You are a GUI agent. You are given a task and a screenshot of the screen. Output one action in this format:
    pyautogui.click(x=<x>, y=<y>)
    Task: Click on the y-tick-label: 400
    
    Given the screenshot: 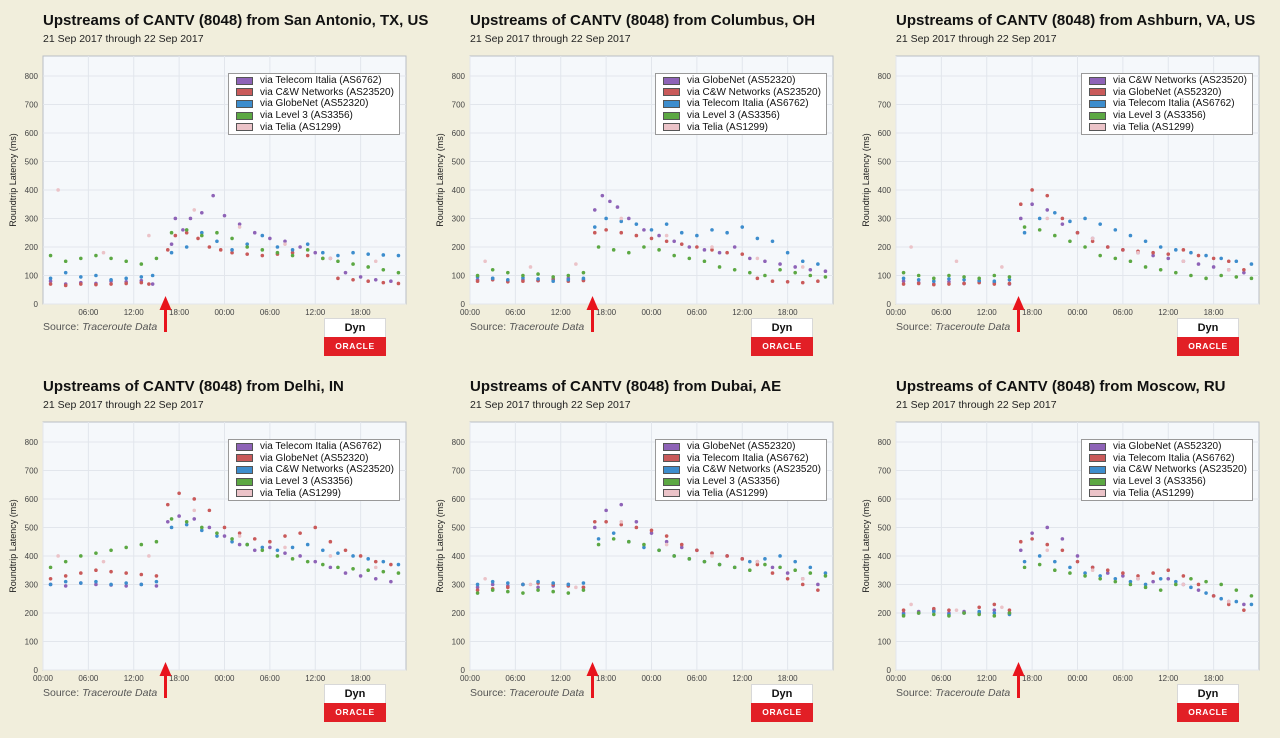 What is the action you would take?
    pyautogui.click(x=885, y=556)
    